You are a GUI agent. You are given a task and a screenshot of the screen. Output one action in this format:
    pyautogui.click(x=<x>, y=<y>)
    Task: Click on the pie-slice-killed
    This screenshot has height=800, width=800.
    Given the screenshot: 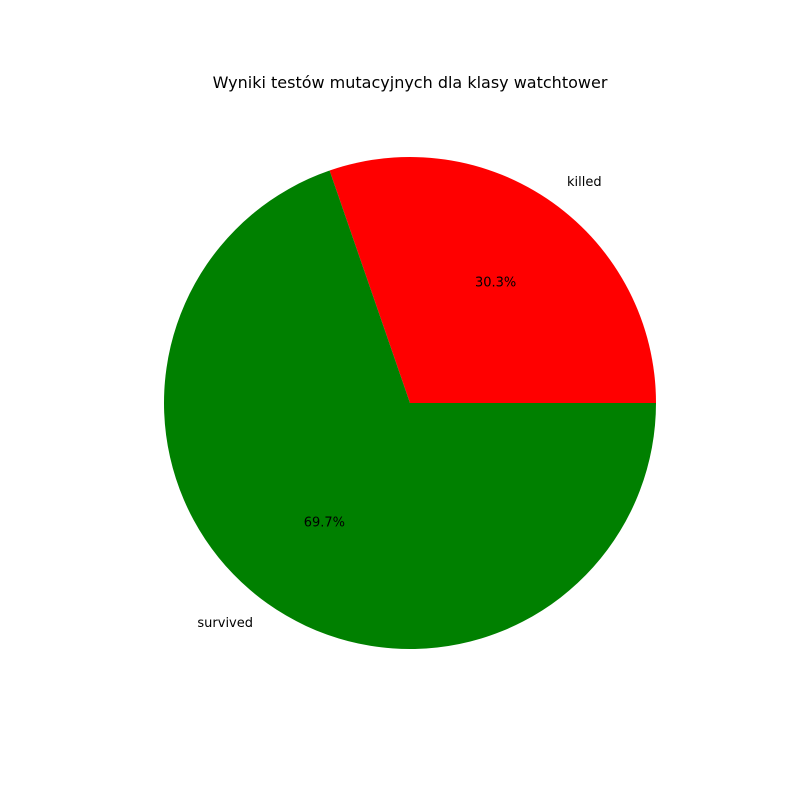 What is the action you would take?
    pyautogui.click(x=492, y=280)
    